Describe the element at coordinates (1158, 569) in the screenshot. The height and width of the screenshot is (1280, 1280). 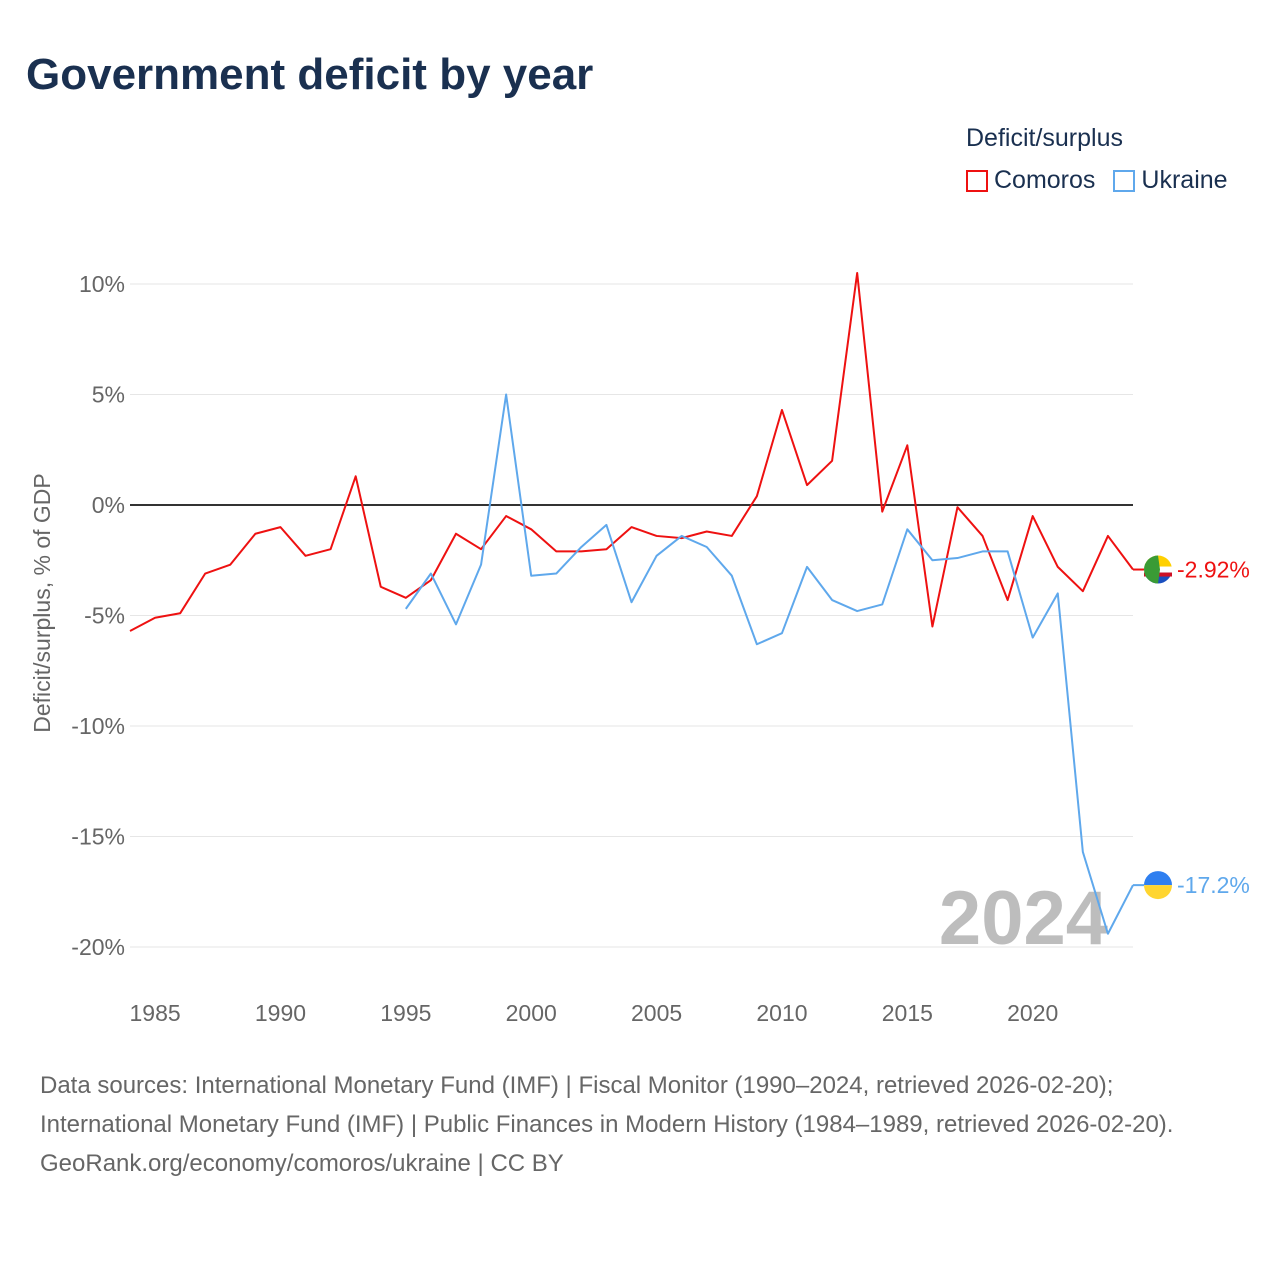
I see `comoros-flag-icon` at that location.